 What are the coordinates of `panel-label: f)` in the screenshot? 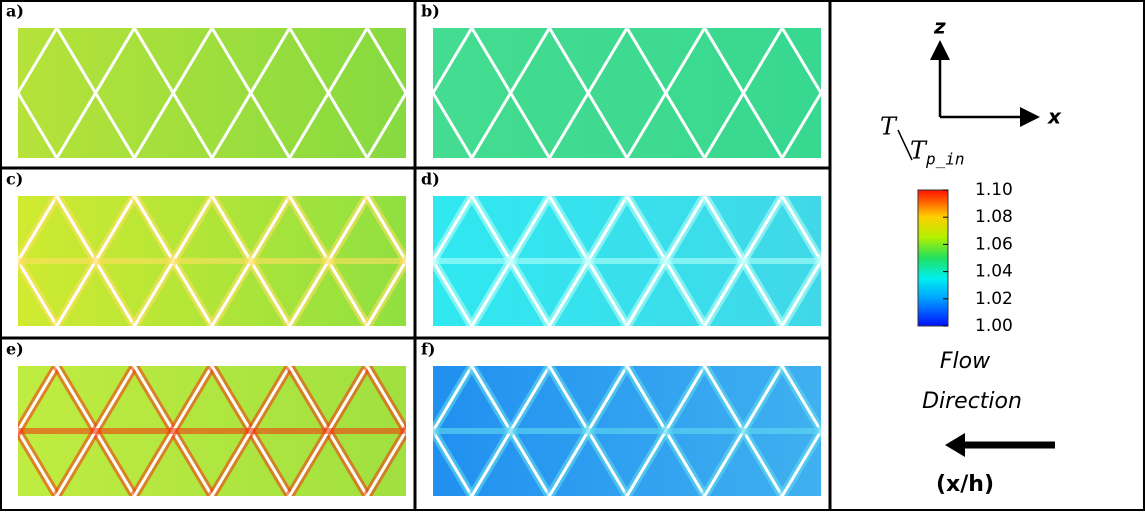 It's located at (428, 349).